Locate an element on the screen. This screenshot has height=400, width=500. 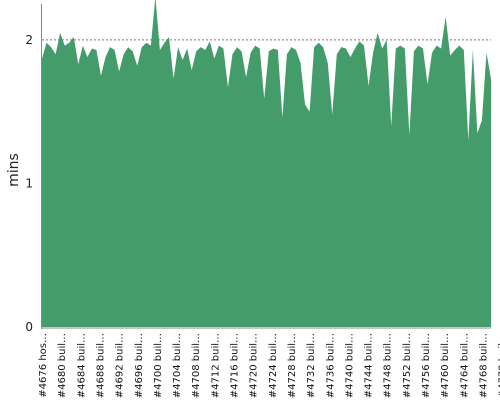
y-axis-label: mins is located at coordinates (14, 170).